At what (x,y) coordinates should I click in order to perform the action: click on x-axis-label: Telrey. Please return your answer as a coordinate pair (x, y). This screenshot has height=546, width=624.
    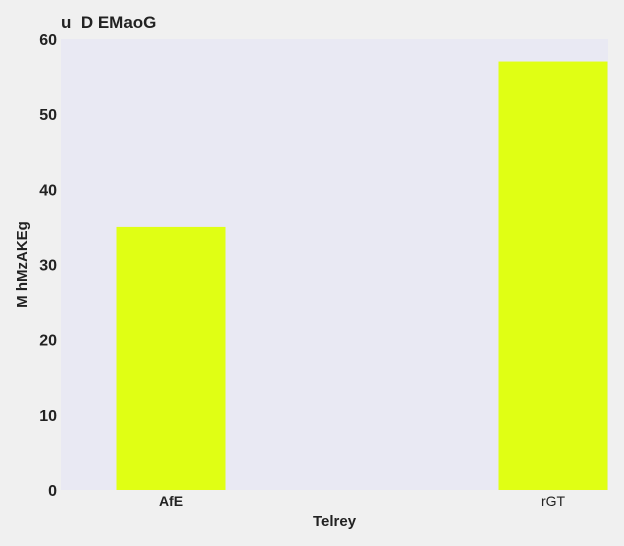
    Looking at the image, I should click on (335, 521).